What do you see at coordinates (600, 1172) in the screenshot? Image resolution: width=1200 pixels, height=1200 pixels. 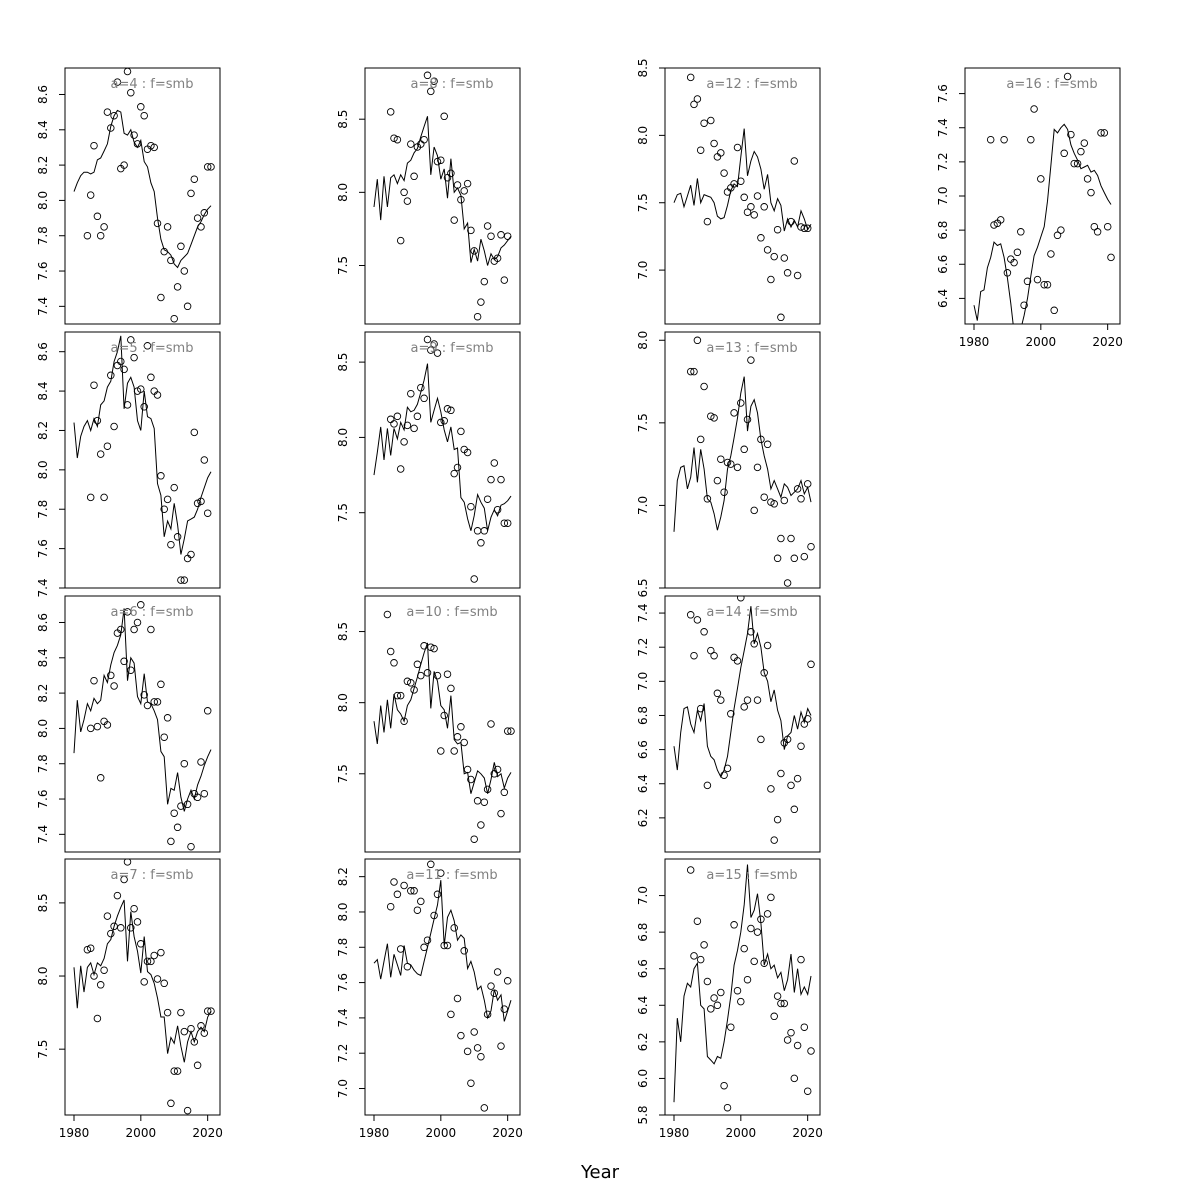 I see `x-axis-title: Year` at bounding box center [600, 1172].